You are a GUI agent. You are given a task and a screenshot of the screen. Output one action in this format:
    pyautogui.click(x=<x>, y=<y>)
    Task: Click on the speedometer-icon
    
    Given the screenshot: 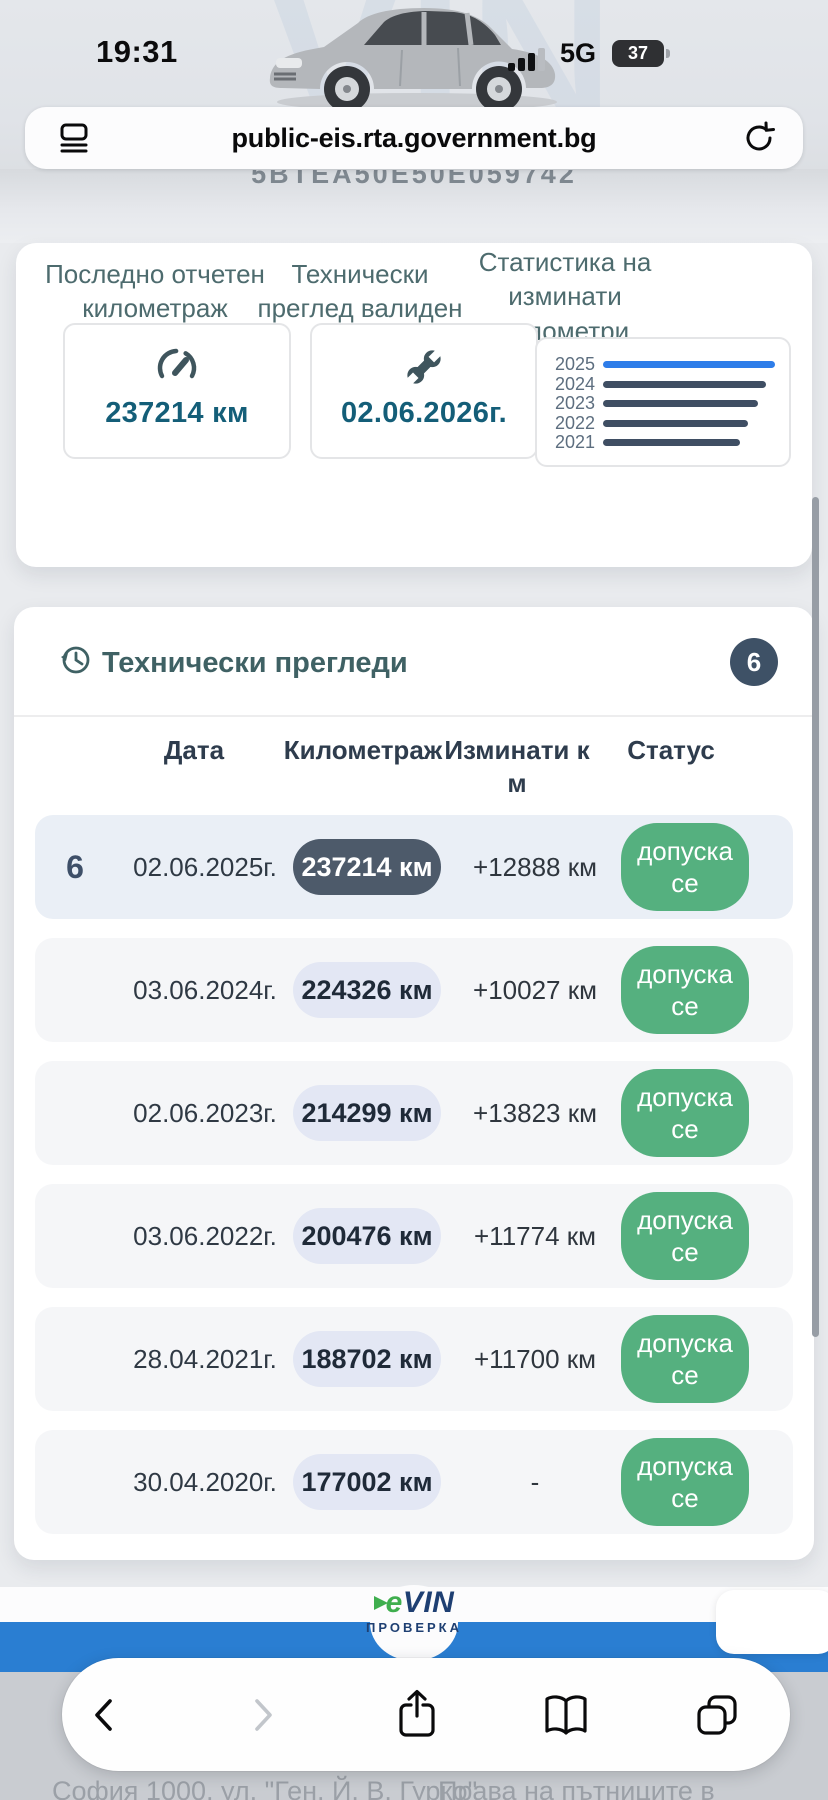 What is the action you would take?
    pyautogui.click(x=177, y=367)
    